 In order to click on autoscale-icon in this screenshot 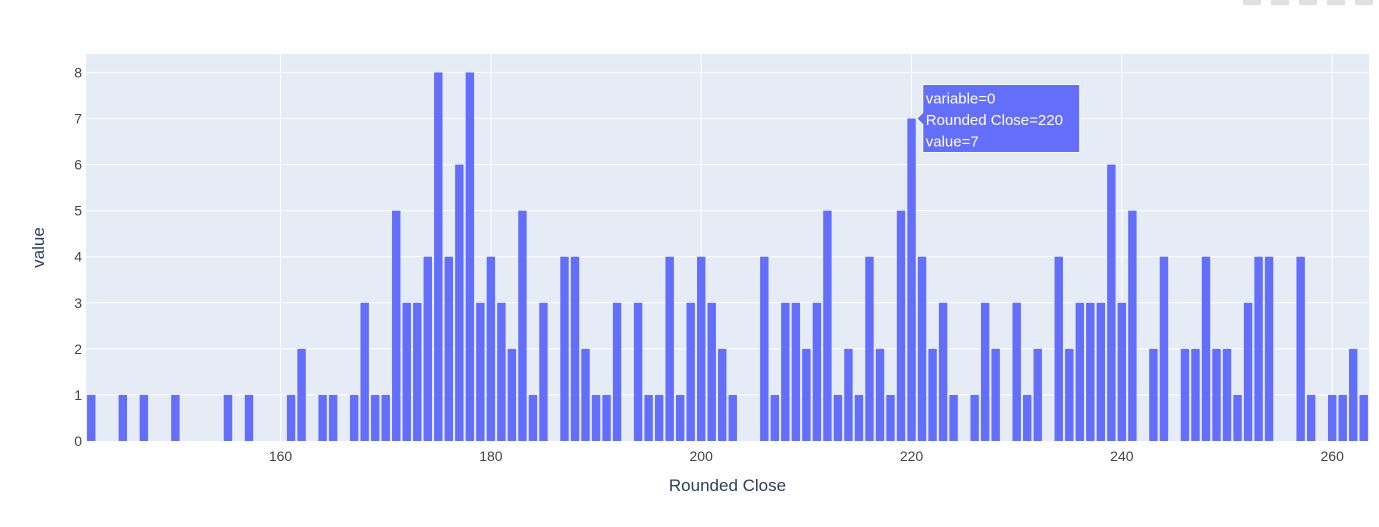, I will do `click(1364, 2)`.